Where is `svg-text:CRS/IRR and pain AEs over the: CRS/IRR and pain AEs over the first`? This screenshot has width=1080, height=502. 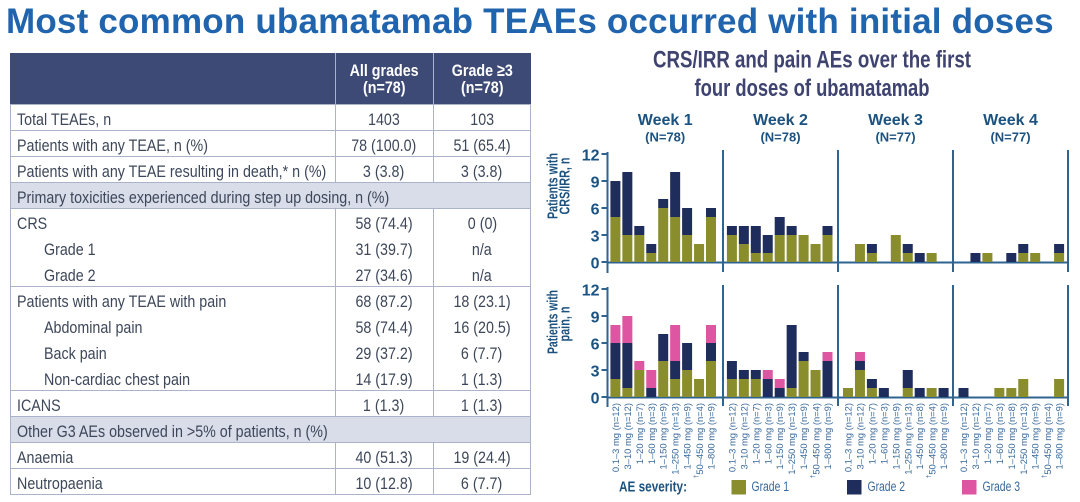 svg-text:CRS/IRR and pain AEs over the: CRS/IRR and pain AEs over the first is located at coordinates (812, 60).